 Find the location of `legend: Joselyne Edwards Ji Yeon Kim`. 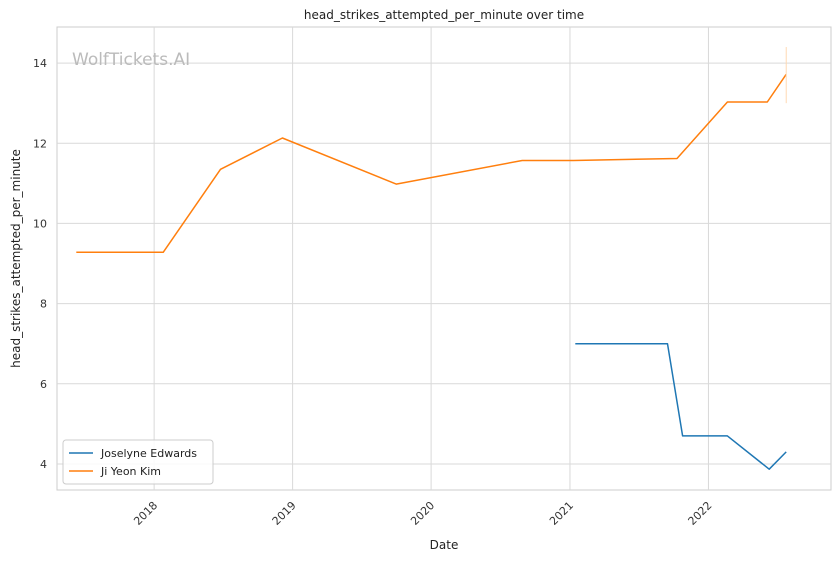

legend: Joselyne Edwards Ji Yeon Kim is located at coordinates (138, 462).